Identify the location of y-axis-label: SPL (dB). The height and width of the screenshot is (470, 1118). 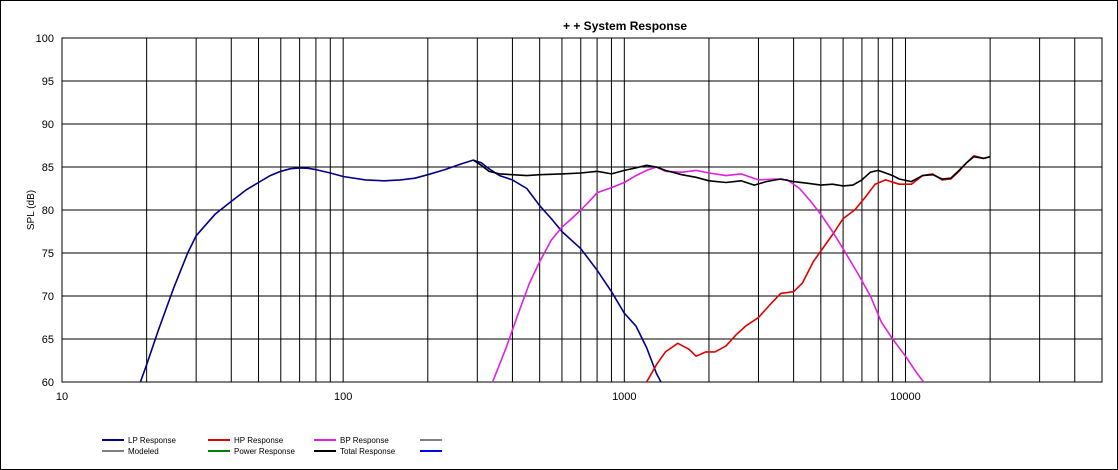
(31, 210).